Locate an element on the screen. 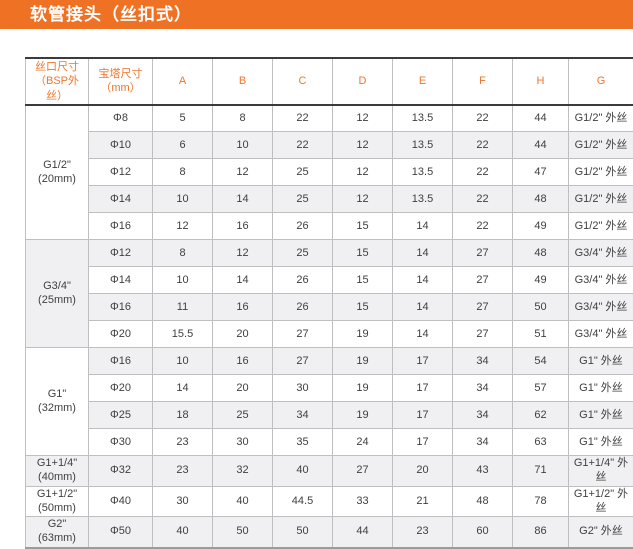 Image resolution: width=633 pixels, height=549 pixels. value-cell: 35 is located at coordinates (303, 442).